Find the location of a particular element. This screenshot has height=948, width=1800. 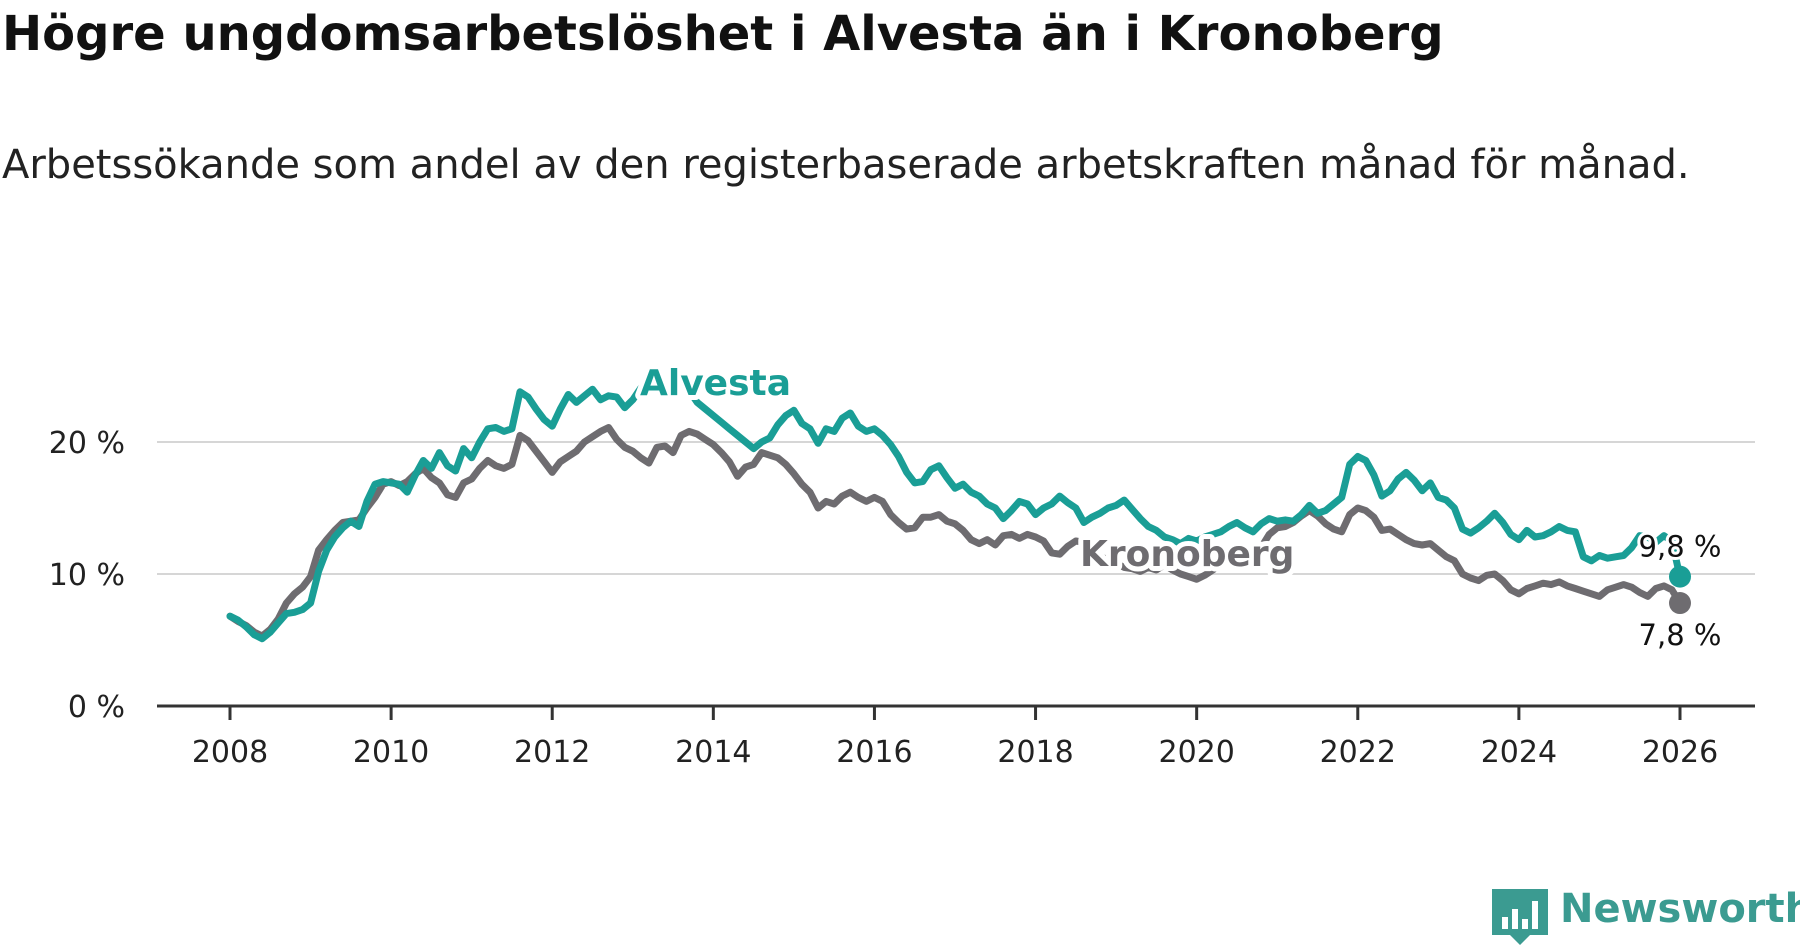

y-axis: 0 % 10 % 20 % is located at coordinates (87, 575).